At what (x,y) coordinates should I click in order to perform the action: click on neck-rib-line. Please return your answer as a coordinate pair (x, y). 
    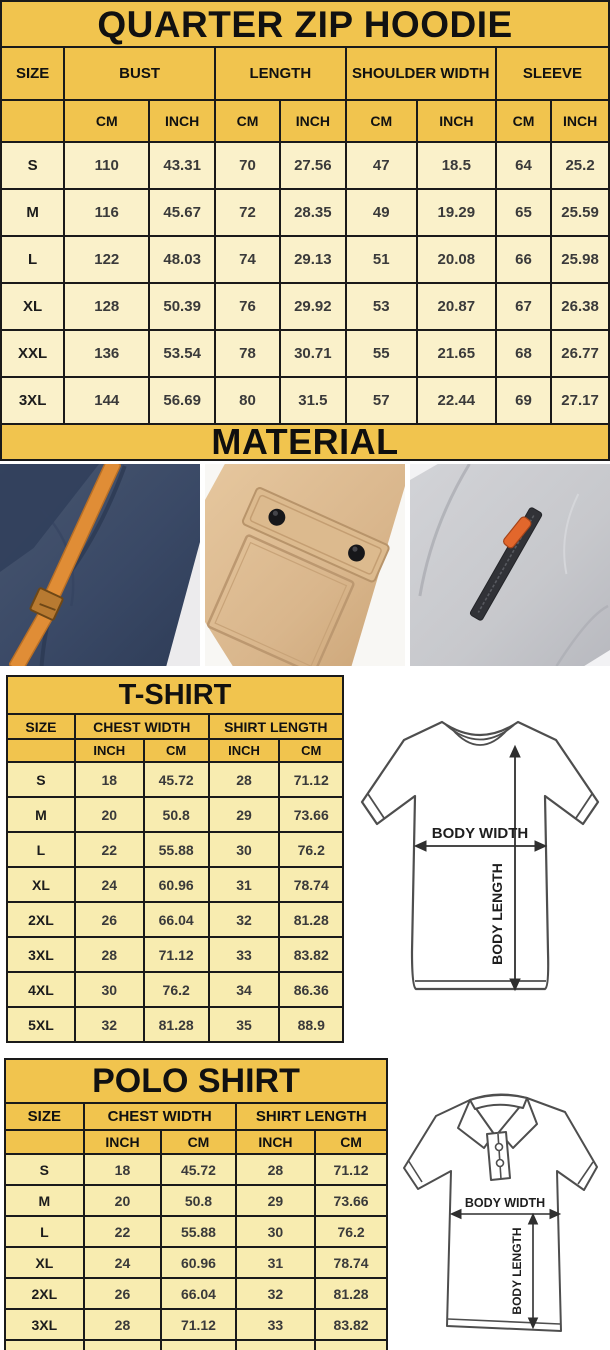
    Looking at the image, I should click on (480, 737).